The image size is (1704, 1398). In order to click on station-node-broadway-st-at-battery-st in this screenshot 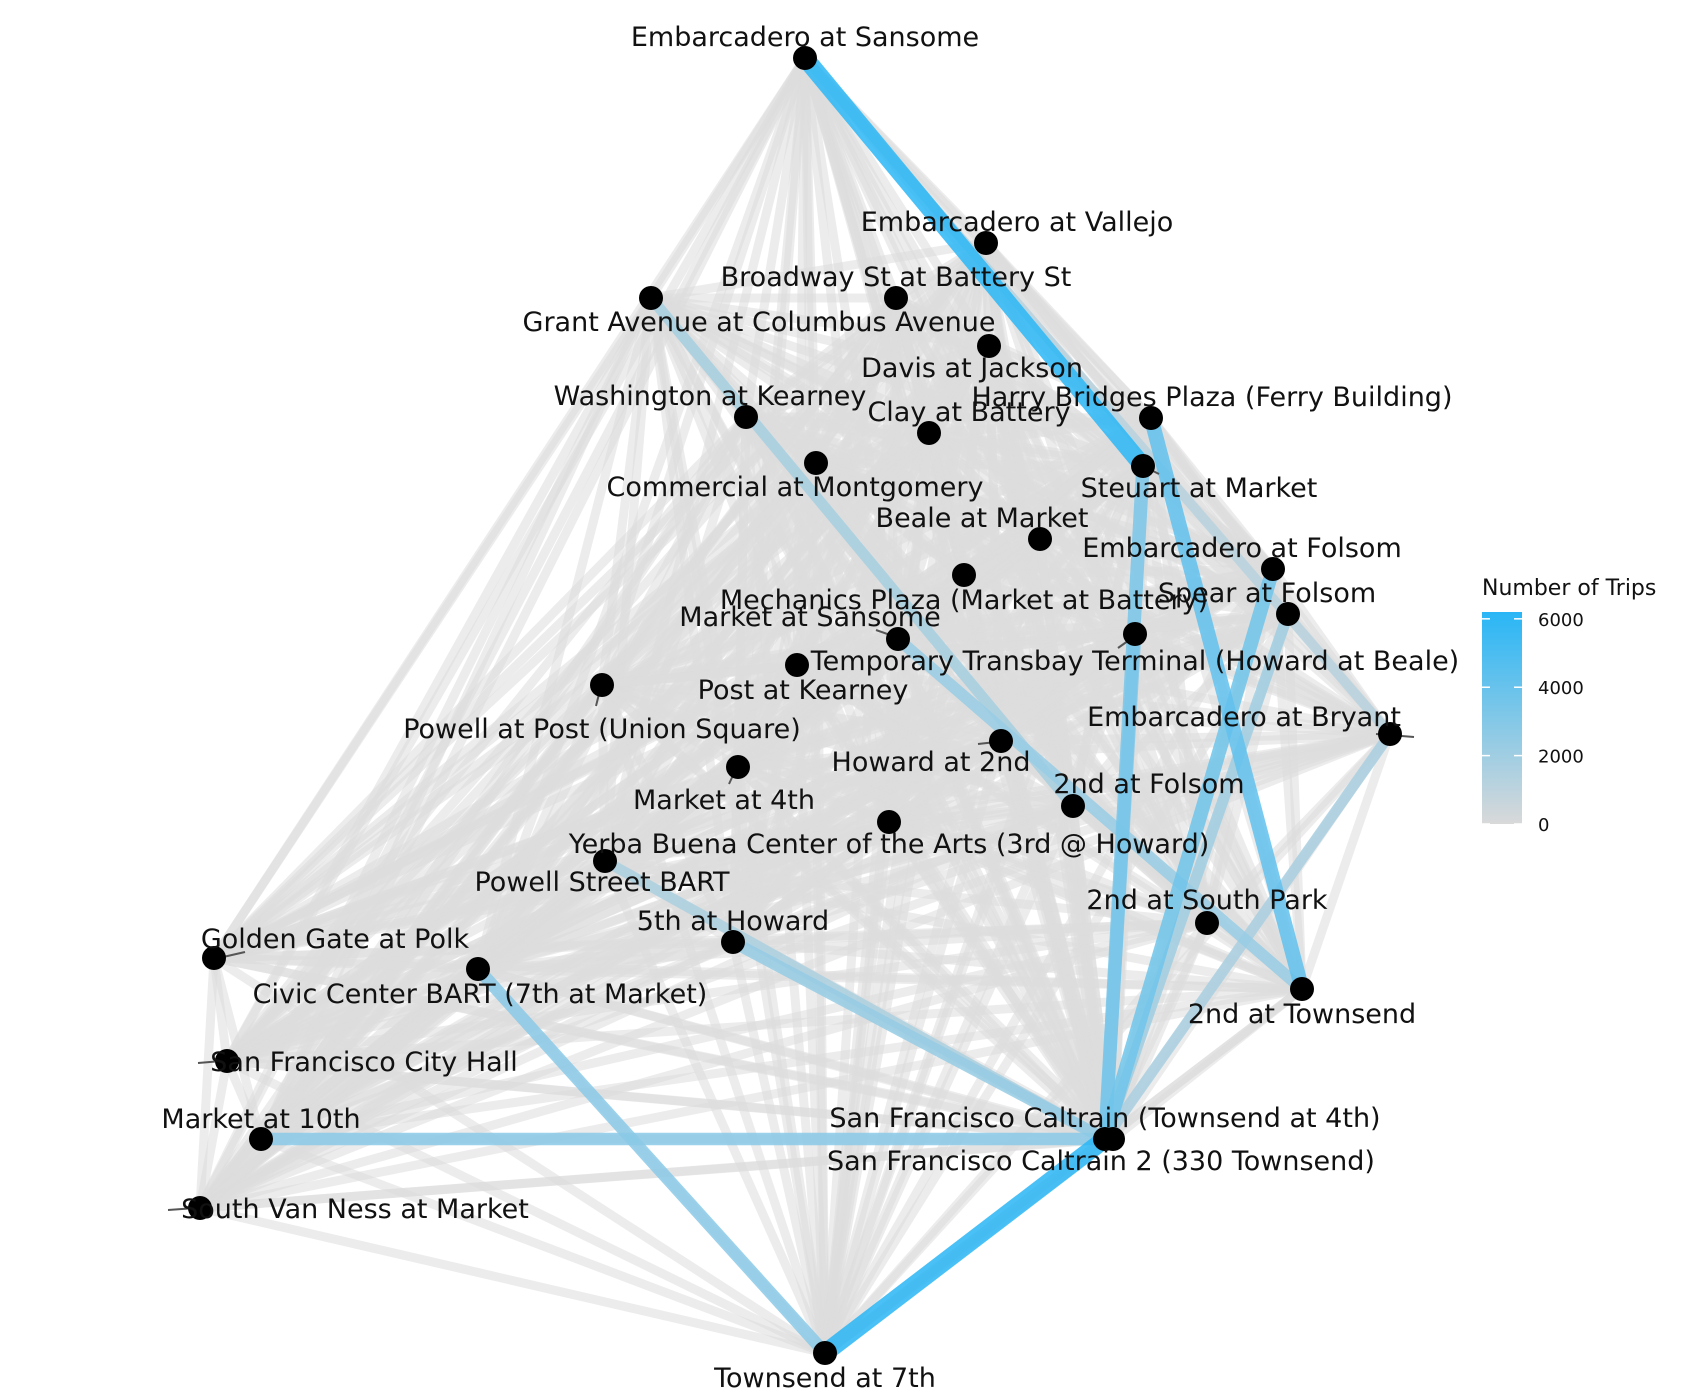, I will do `click(896, 298)`.